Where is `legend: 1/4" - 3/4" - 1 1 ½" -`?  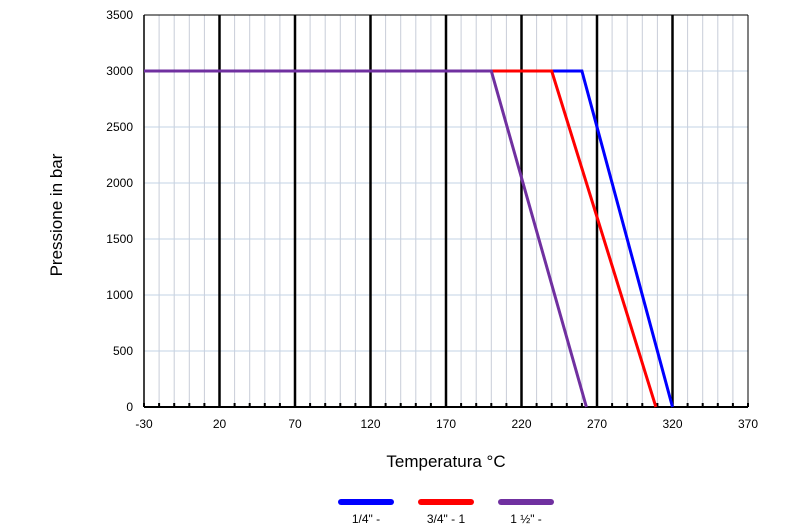 legend: 1/4" - 3/4" - 1 1 ½" - is located at coordinates (446, 512).